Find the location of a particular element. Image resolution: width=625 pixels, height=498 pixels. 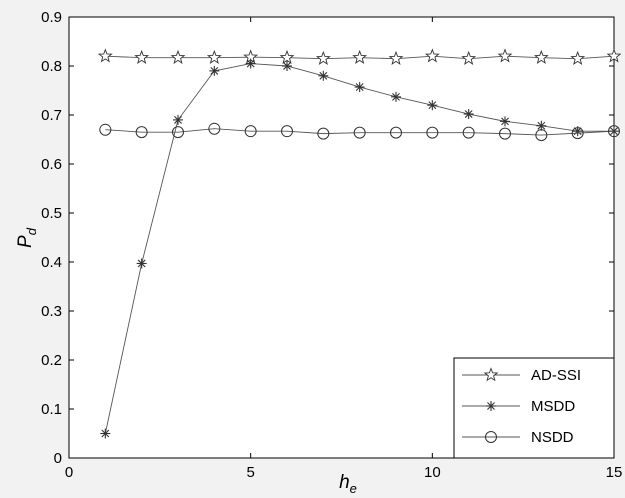

x-tick-label: 10 is located at coordinates (432, 472).